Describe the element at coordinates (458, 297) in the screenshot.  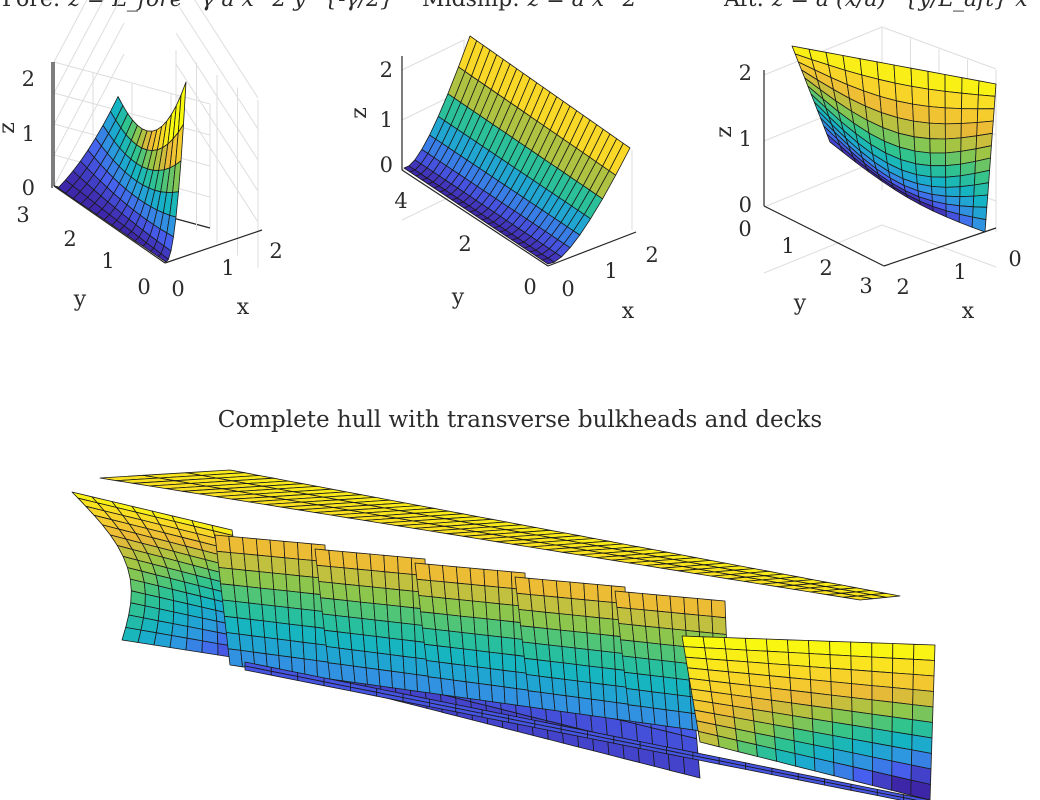
I see `midship-ylabel: y` at that location.